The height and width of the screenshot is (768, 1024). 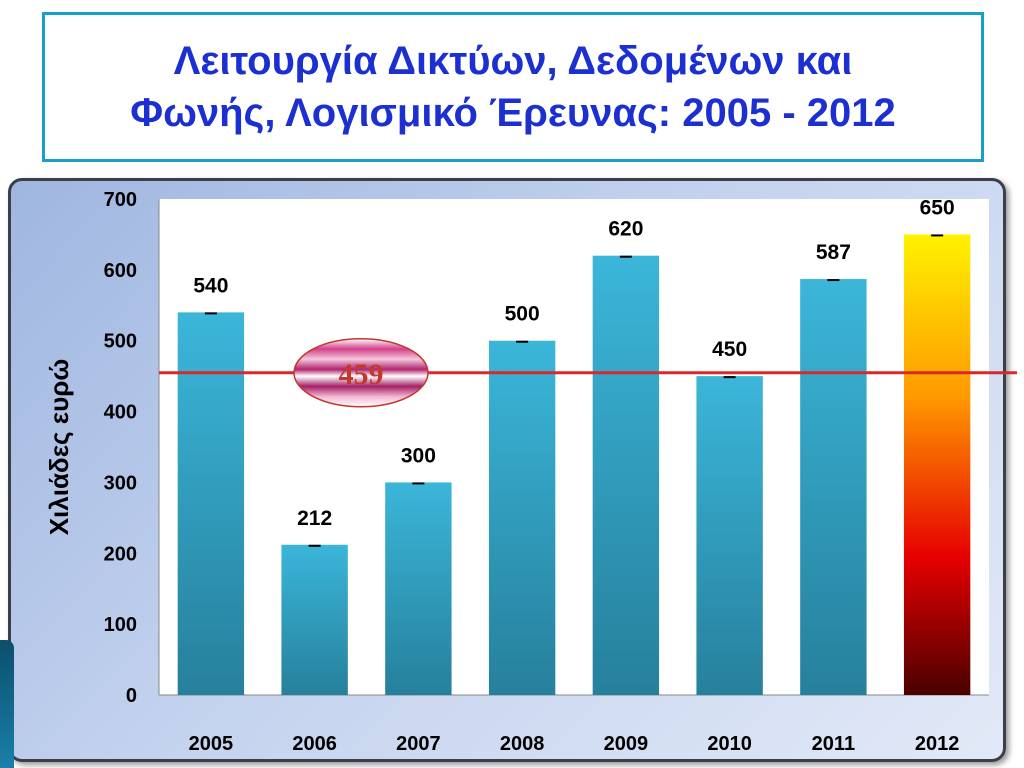 What do you see at coordinates (574, 744) in the screenshot?
I see `x-ticks-group: 2005 2006 2007 2008 2009 2010 2011 2012` at bounding box center [574, 744].